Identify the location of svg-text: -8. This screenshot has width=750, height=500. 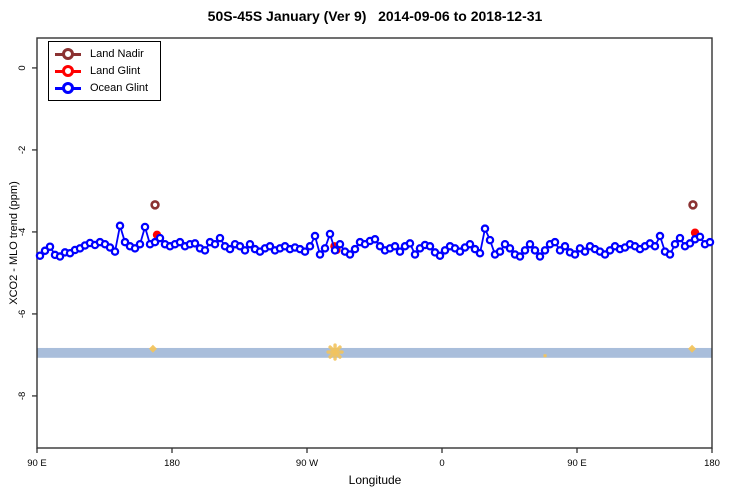
(22, 396).